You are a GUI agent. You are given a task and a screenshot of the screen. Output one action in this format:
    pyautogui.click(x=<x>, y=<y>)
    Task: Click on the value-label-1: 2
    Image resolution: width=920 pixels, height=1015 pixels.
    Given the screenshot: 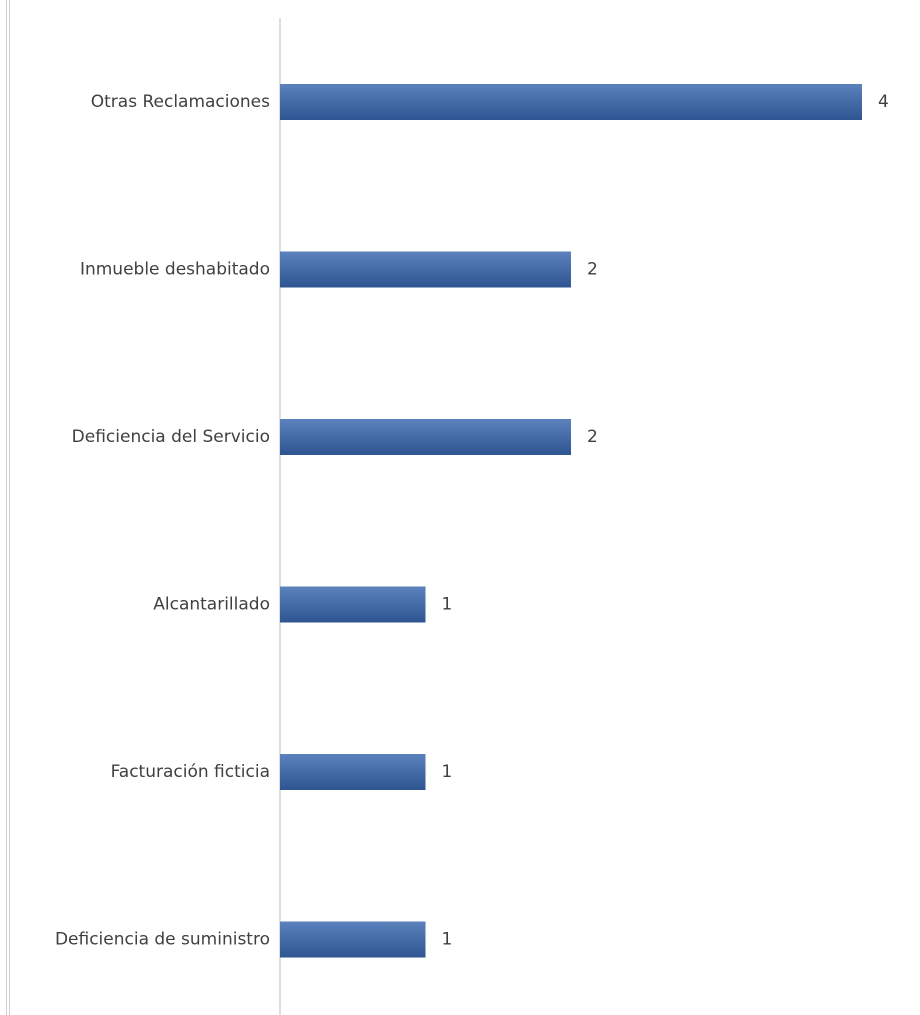 What is the action you would take?
    pyautogui.click(x=592, y=270)
    